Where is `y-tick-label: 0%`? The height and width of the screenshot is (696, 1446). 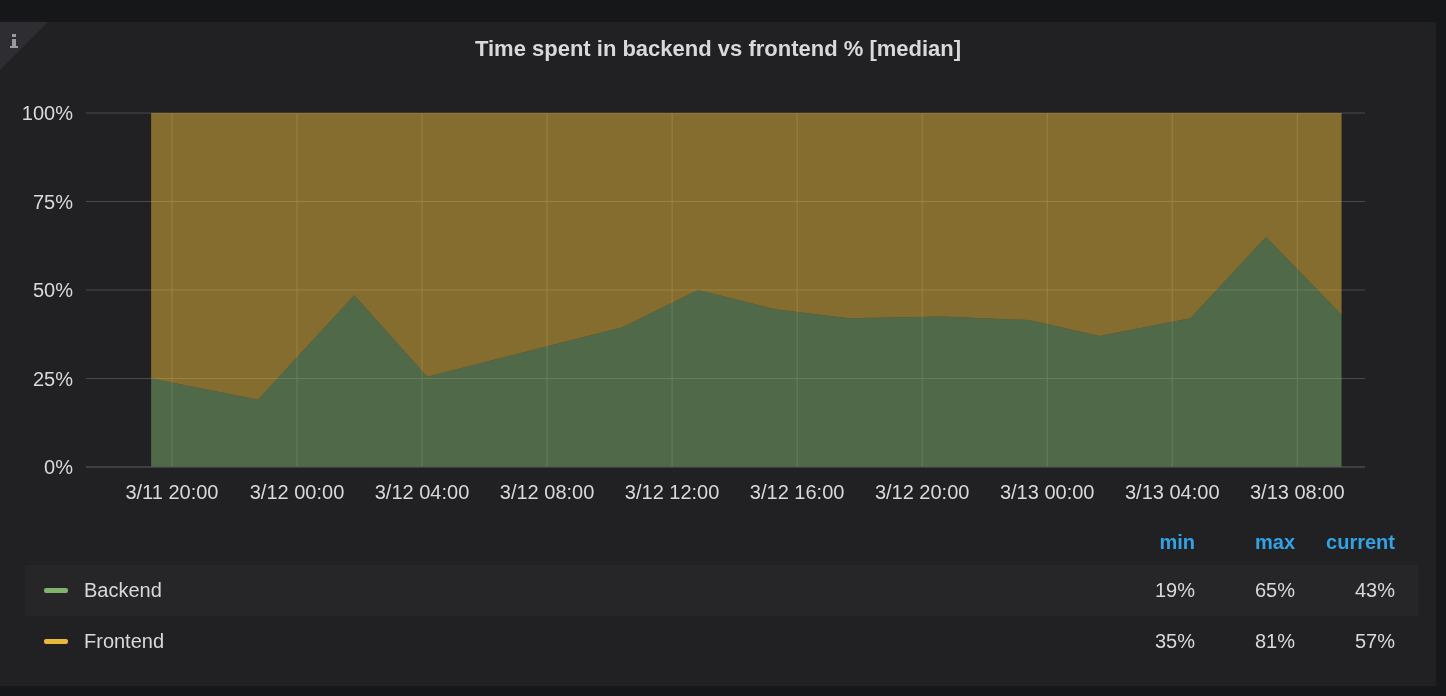 y-tick-label: 0% is located at coordinates (59, 467).